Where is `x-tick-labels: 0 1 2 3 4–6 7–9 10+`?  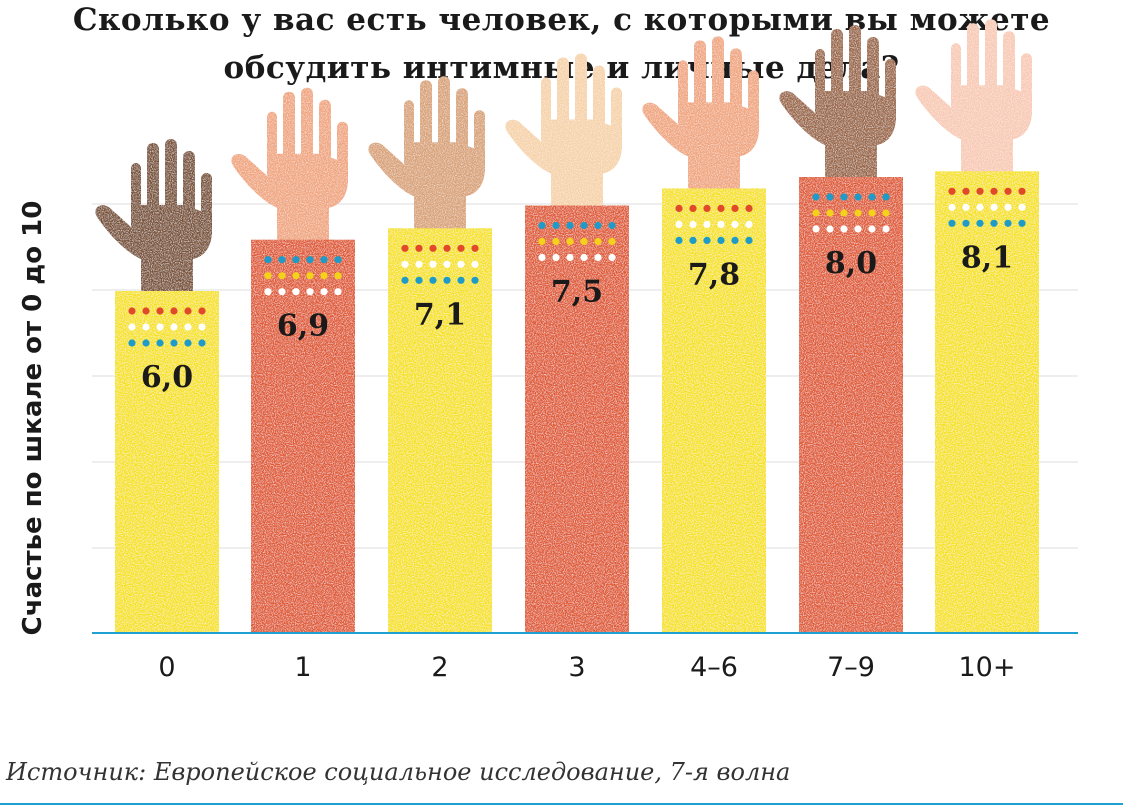
x-tick-labels: 0 1 2 3 4–6 7–9 10+ is located at coordinates (586, 667).